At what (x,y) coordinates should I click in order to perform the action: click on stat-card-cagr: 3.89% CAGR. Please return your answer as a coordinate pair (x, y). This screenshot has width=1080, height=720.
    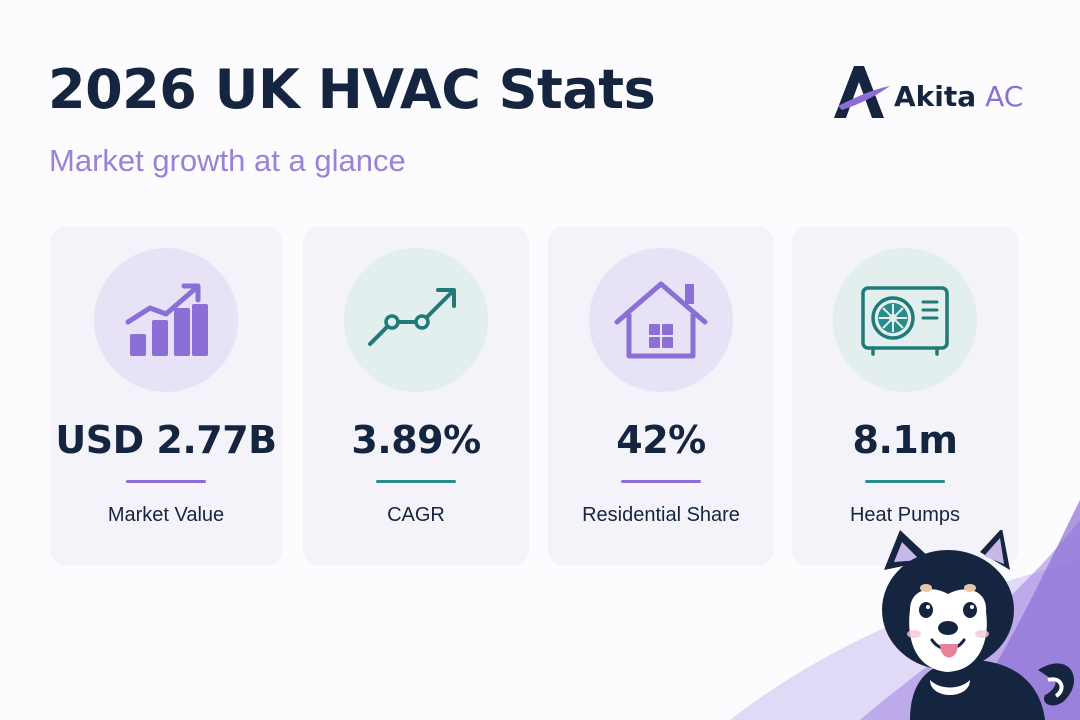
    Looking at the image, I should click on (416, 396).